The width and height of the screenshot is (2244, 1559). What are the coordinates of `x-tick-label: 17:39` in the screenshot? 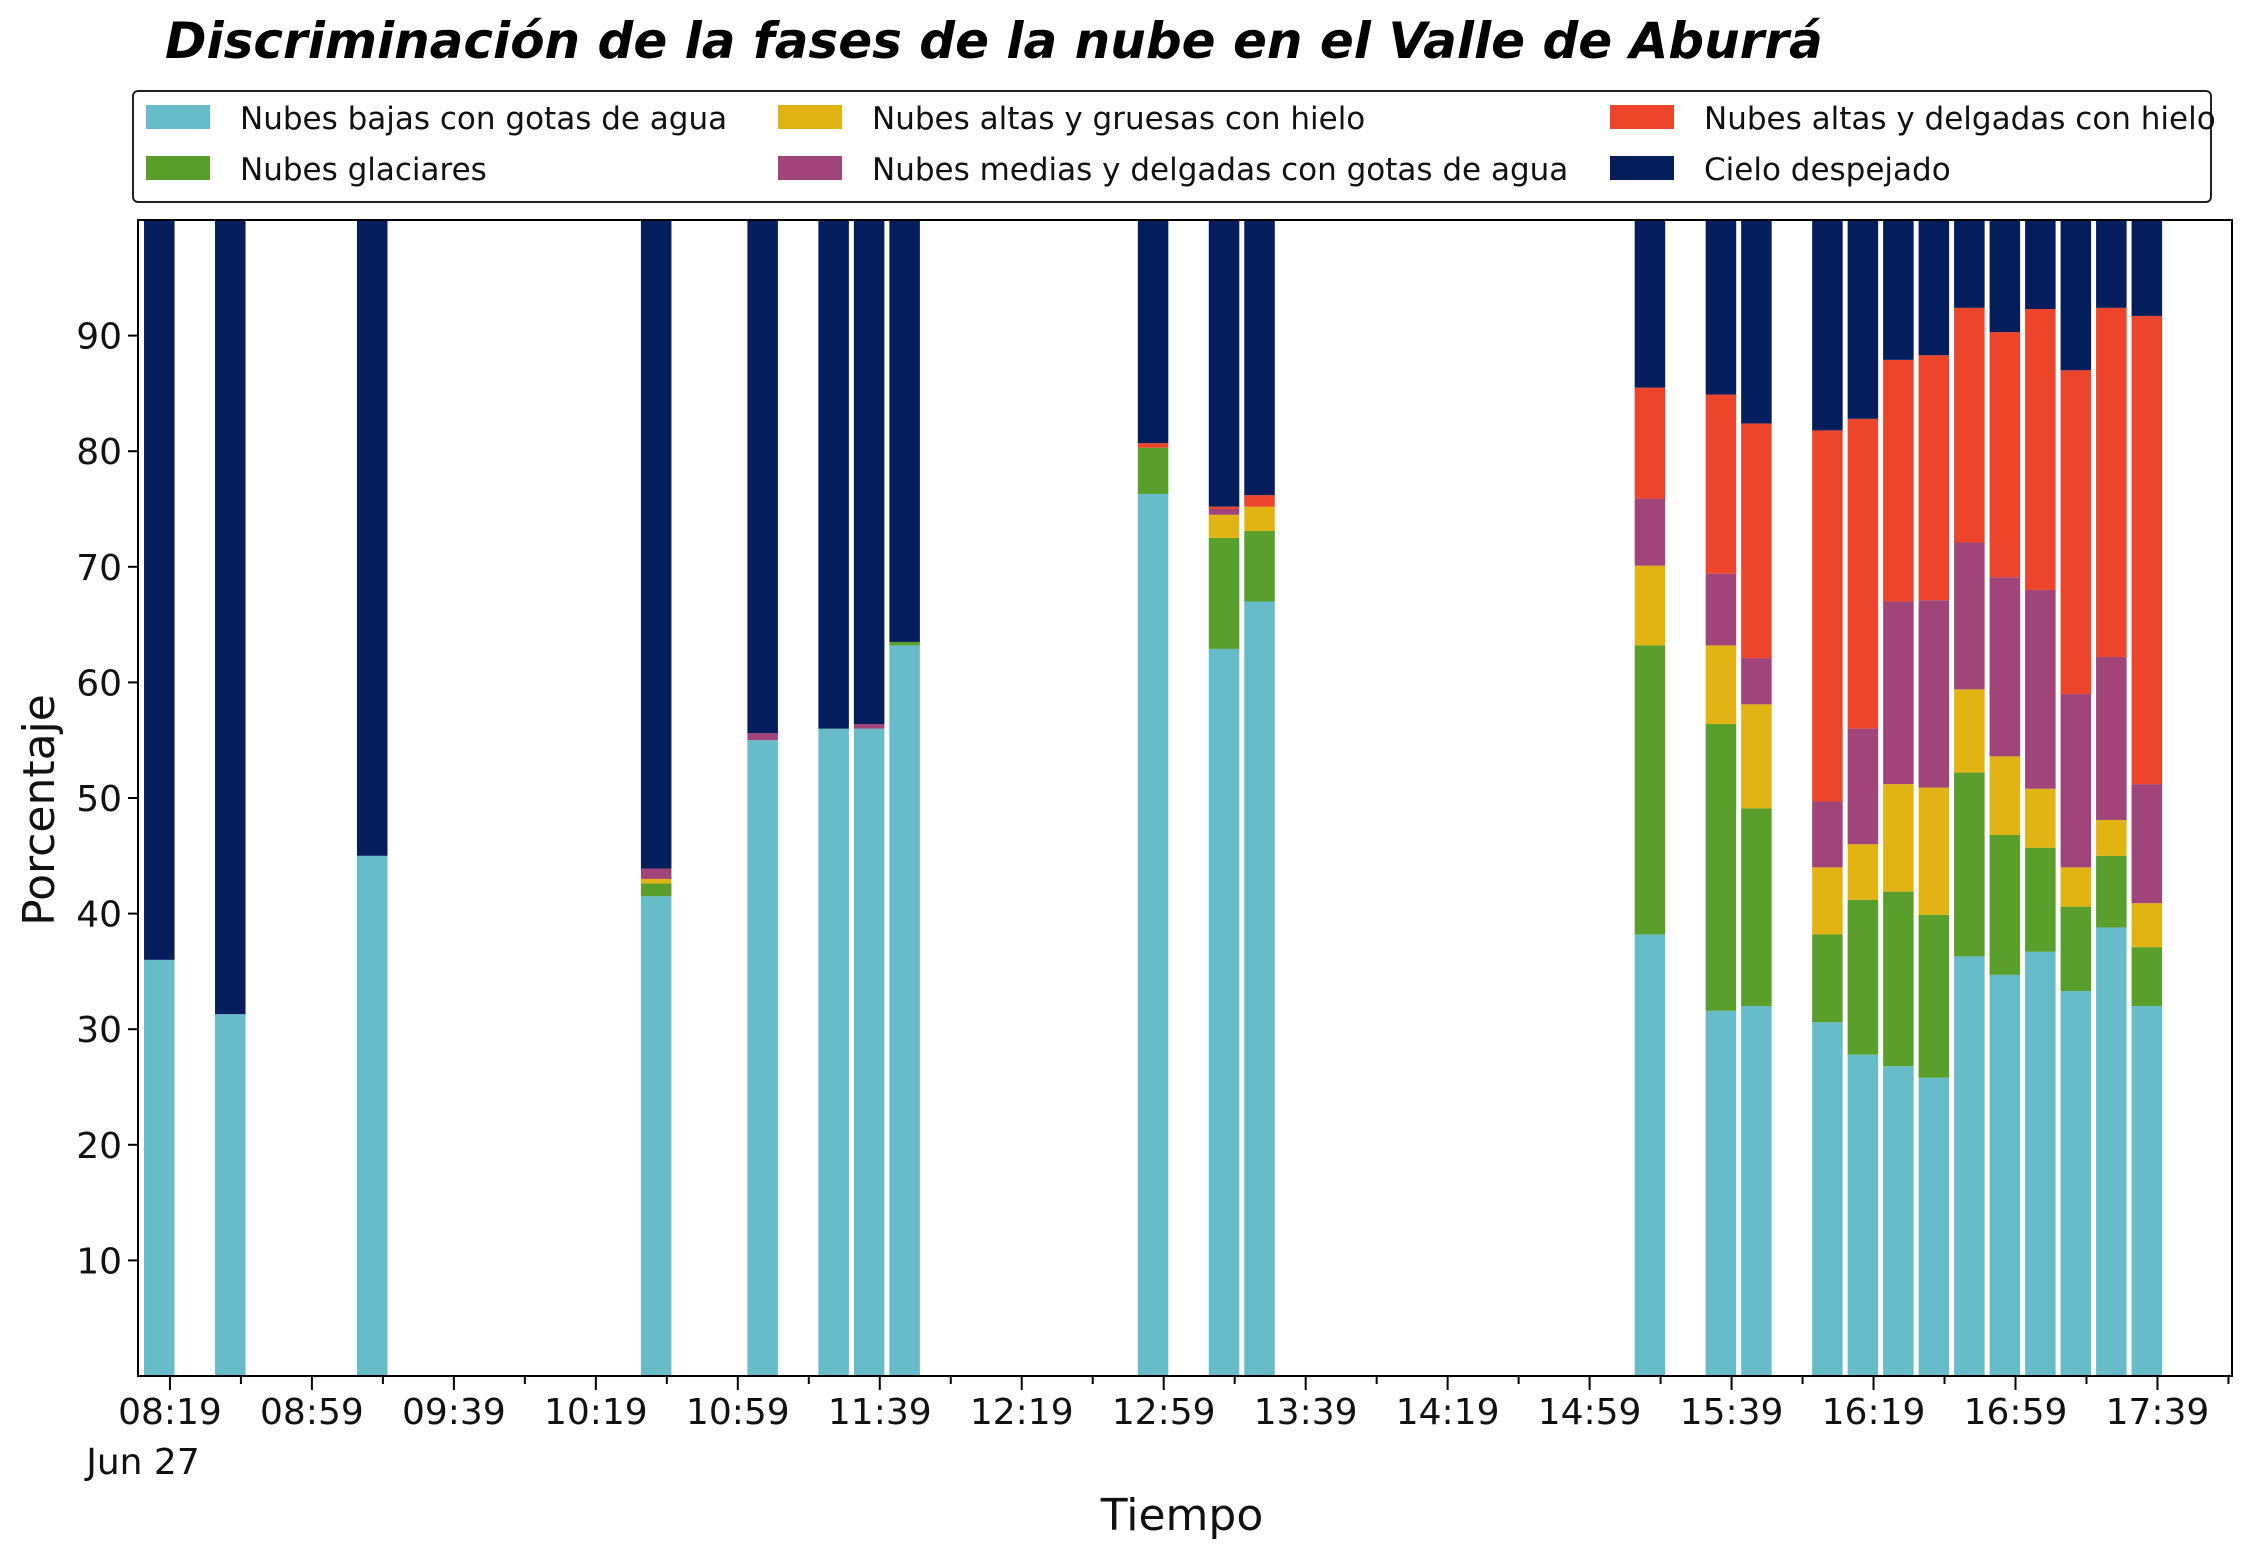 It's located at (2158, 1412).